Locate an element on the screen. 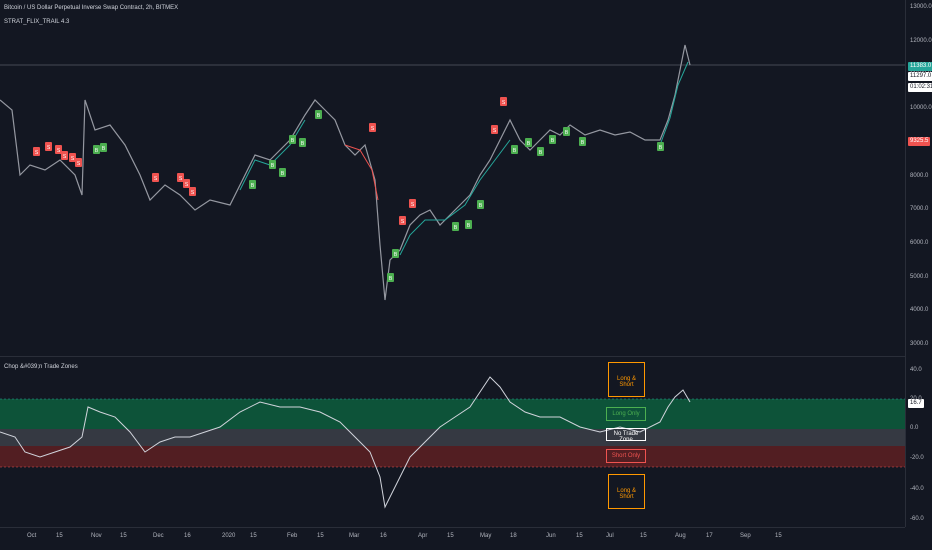  time-tick-label: Dec is located at coordinates (158, 536).